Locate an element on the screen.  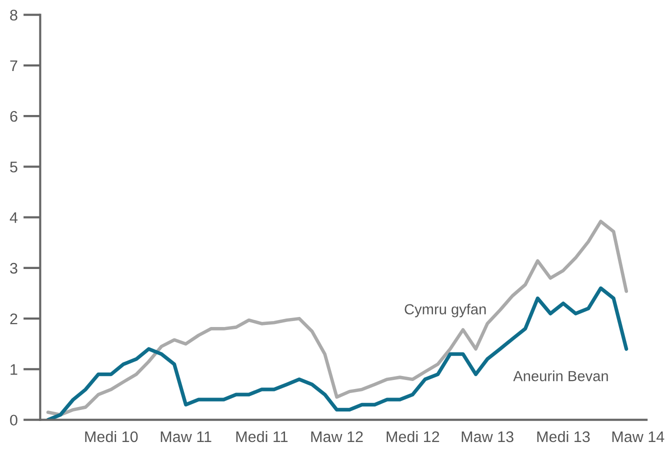
y-tick-label: 3 is located at coordinates (14, 268).